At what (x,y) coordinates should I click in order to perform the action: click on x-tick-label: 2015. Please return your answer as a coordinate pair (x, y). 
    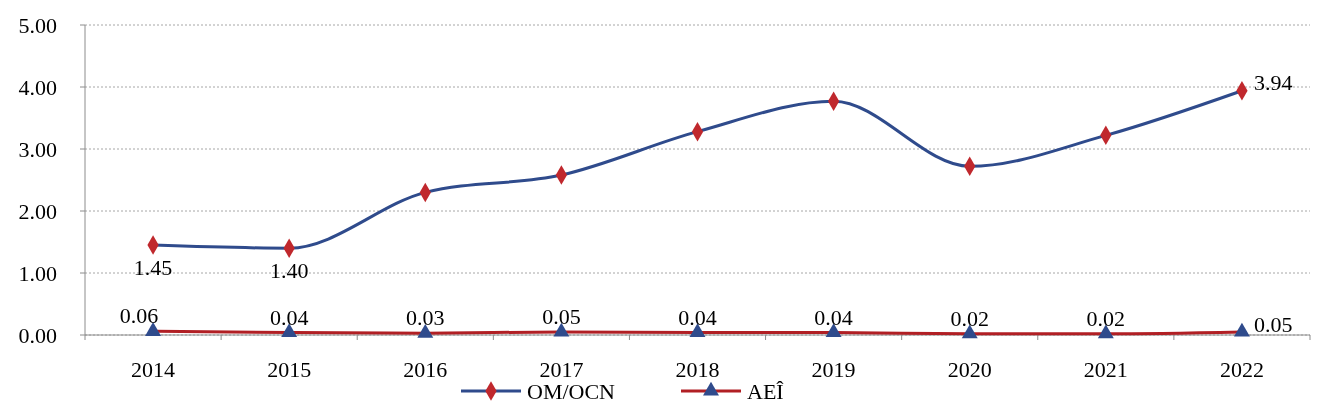
    Looking at the image, I should click on (289, 369).